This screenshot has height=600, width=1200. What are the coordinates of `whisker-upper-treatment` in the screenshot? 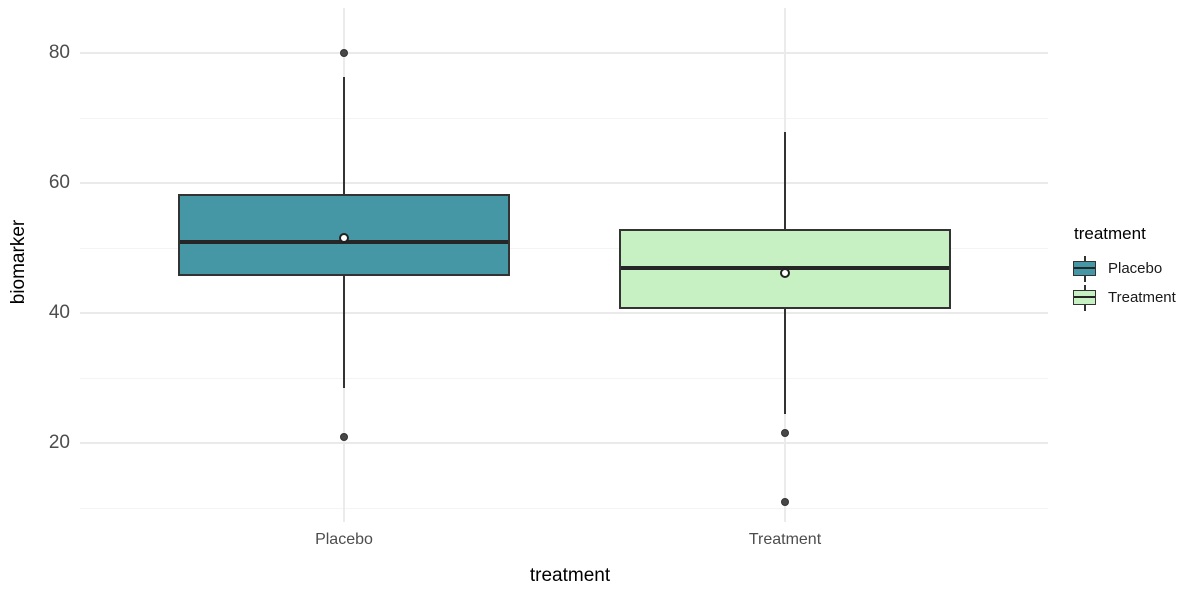 It's located at (785, 181).